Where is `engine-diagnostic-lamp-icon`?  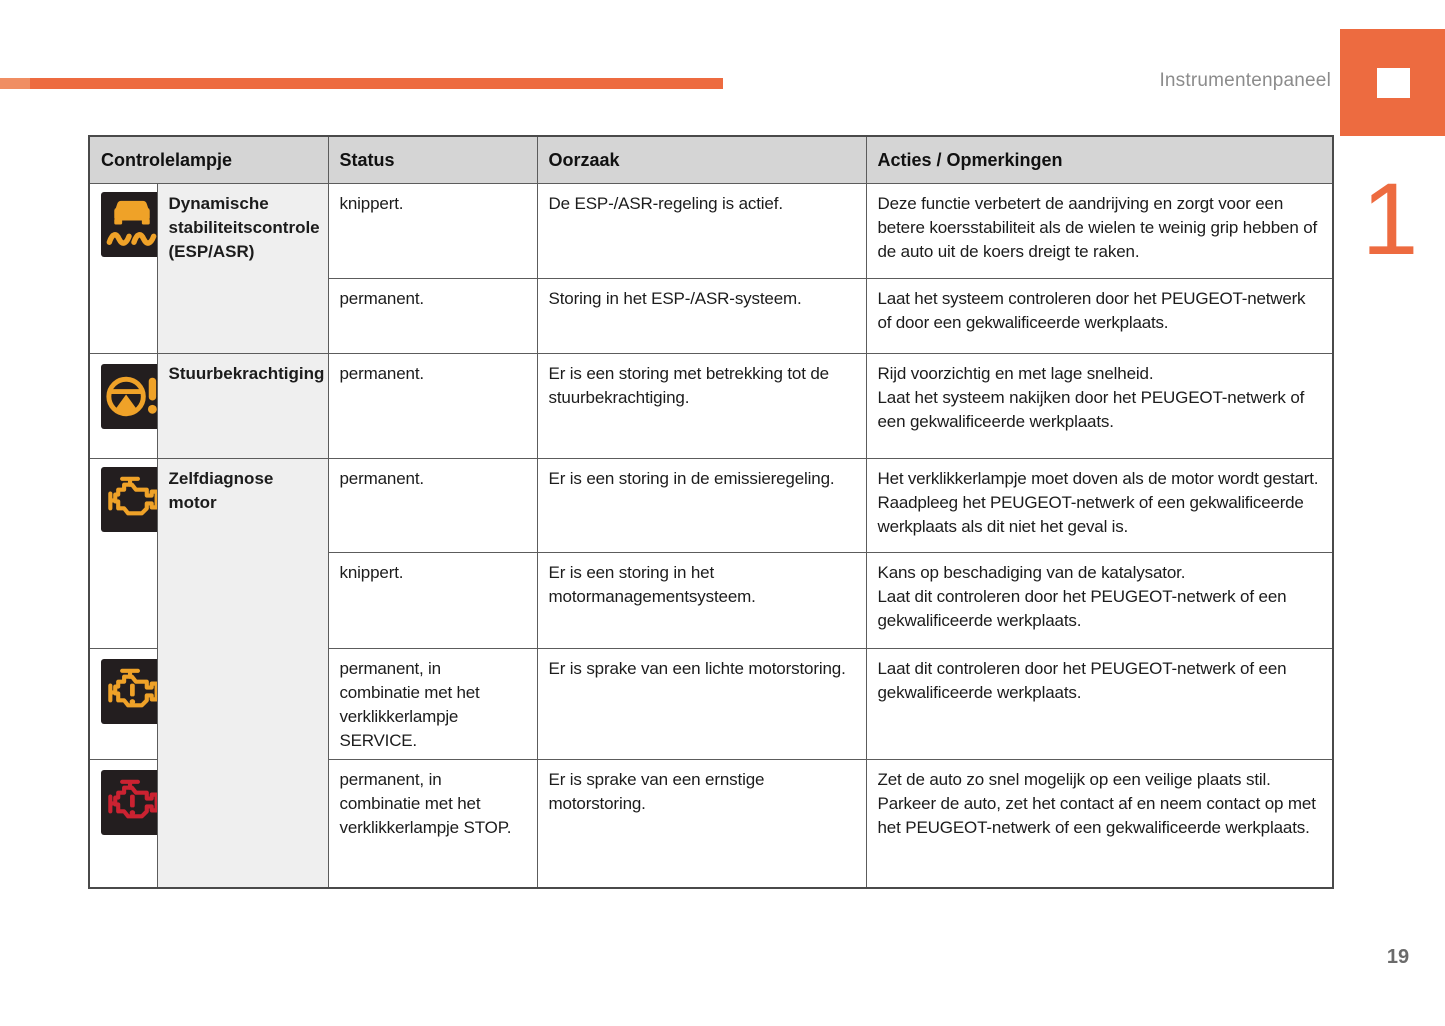 engine-diagnostic-lamp-icon is located at coordinates (128, 499).